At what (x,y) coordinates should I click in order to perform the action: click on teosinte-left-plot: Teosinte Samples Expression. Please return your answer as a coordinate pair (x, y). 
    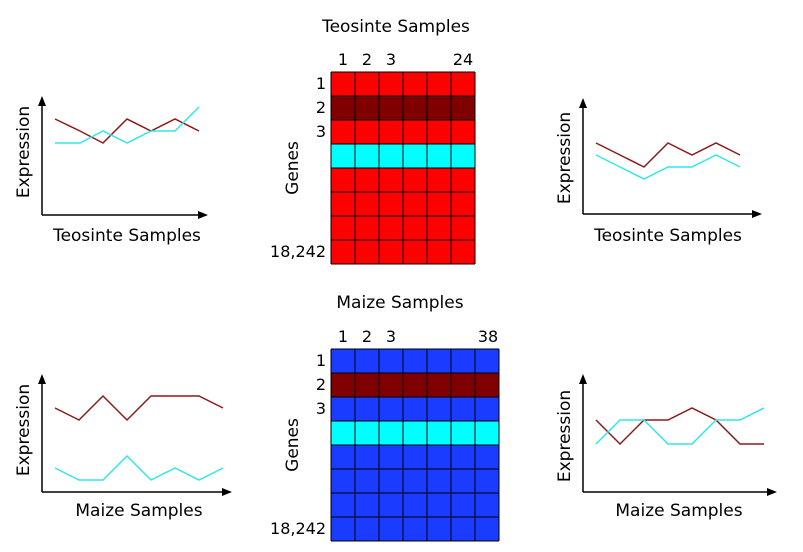
    Looking at the image, I should click on (111, 171).